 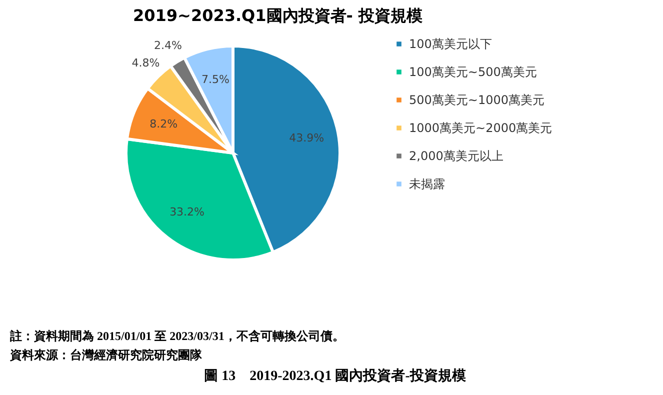 What do you see at coordinates (164, 124) in the screenshot?
I see `data-label: 8.2%` at bounding box center [164, 124].